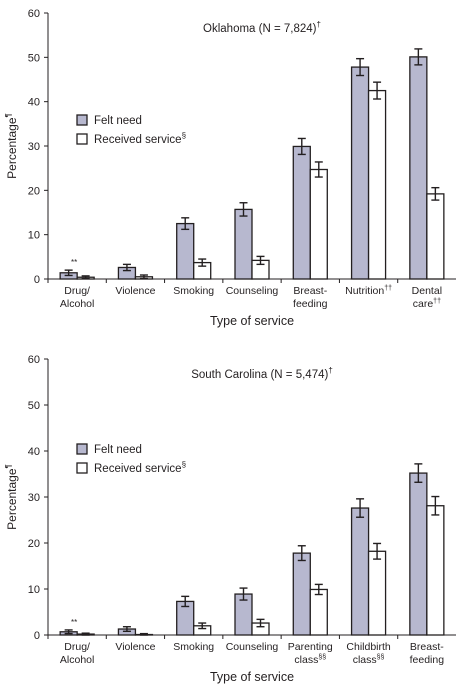 The height and width of the screenshot is (696, 468). I want to click on chart-title-main: South Carolina (N = 5,474), so click(259, 375).